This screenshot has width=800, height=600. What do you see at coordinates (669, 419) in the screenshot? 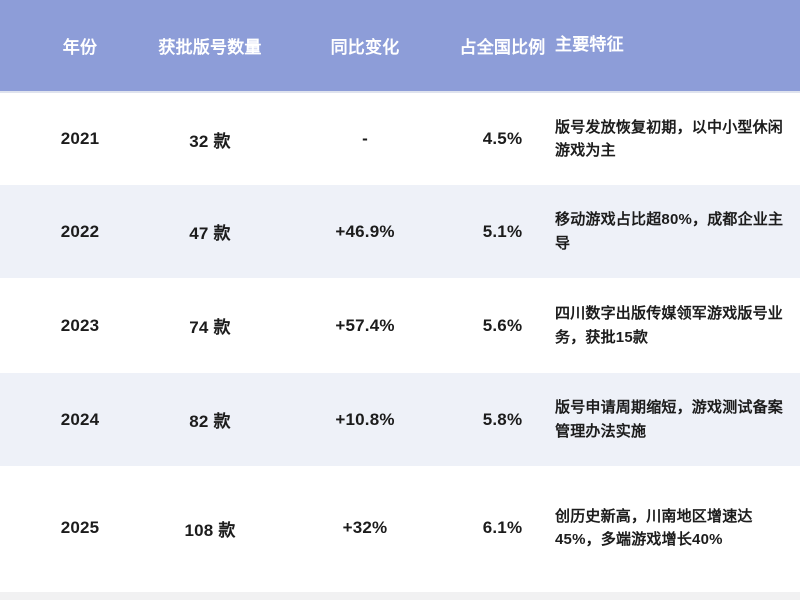
I see `cell-features: 版号申请周期缩短，游戏测试备案管理办法实施` at bounding box center [669, 419].